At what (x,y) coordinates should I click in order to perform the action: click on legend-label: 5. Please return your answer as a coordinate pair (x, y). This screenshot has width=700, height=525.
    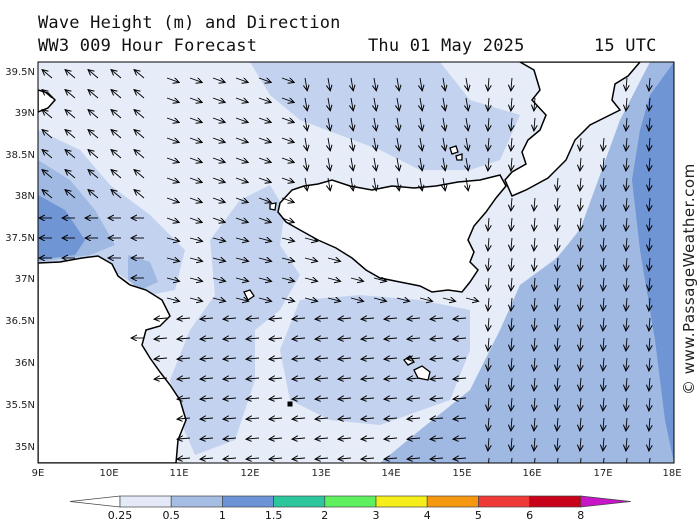
    Looking at the image, I should click on (478, 515).